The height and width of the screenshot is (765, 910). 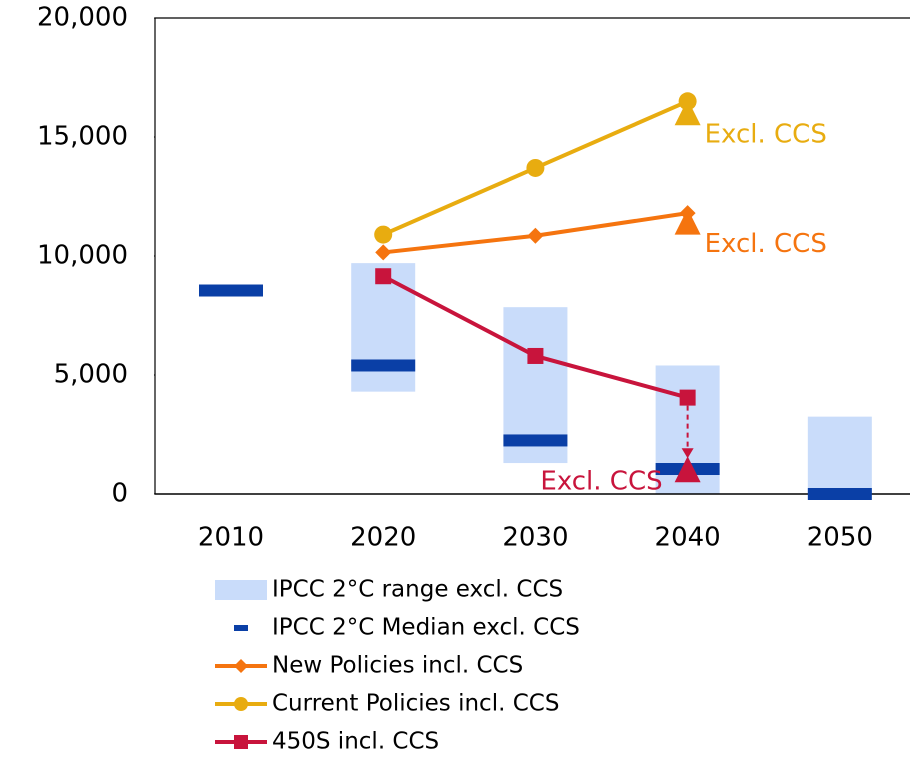 What do you see at coordinates (231, 538) in the screenshot?
I see `x-tick-label: 2010` at bounding box center [231, 538].